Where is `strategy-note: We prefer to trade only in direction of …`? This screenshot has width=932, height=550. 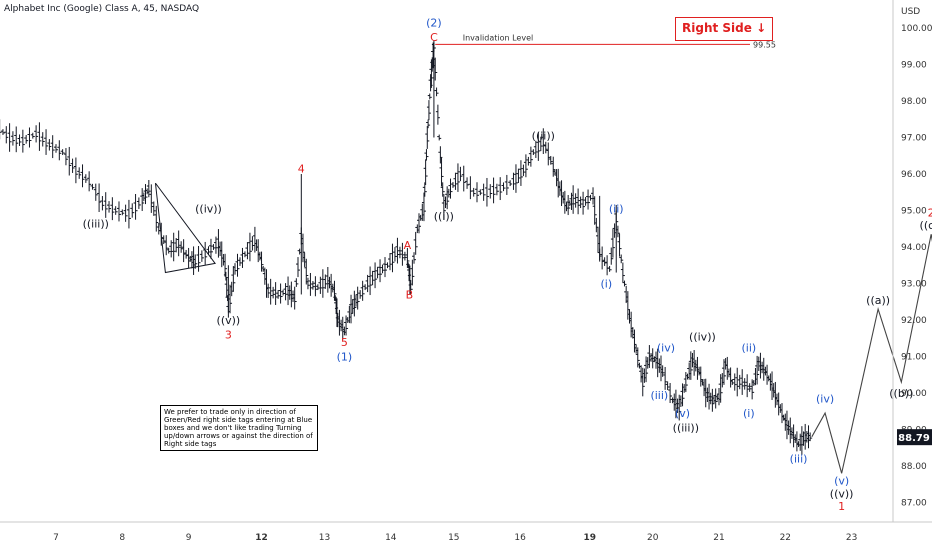
strategy-note: We prefer to trade only in direction of … is located at coordinates (239, 428).